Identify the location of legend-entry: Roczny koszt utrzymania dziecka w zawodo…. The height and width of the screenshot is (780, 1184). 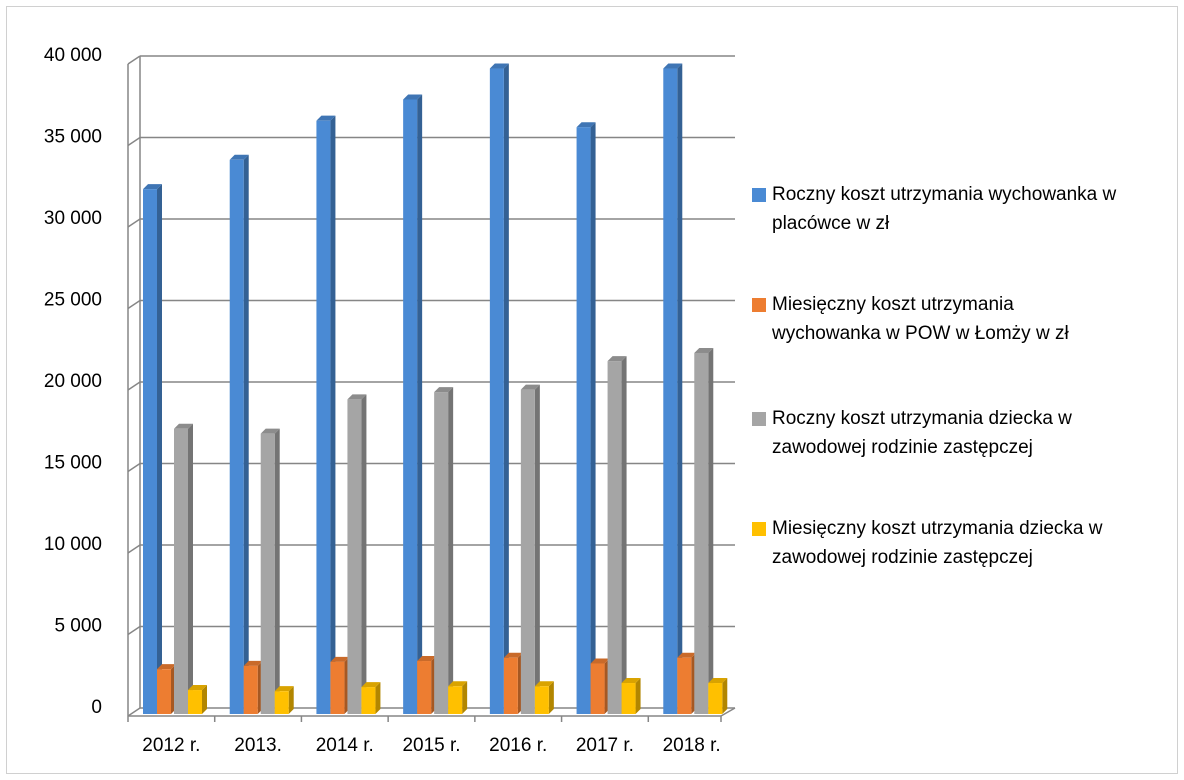
(962, 433).